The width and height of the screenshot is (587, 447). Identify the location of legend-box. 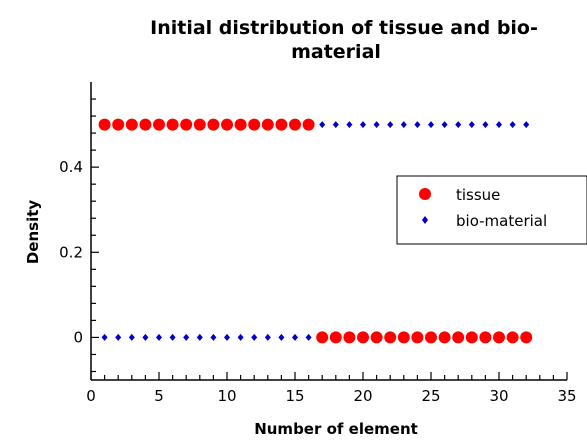
(491, 210).